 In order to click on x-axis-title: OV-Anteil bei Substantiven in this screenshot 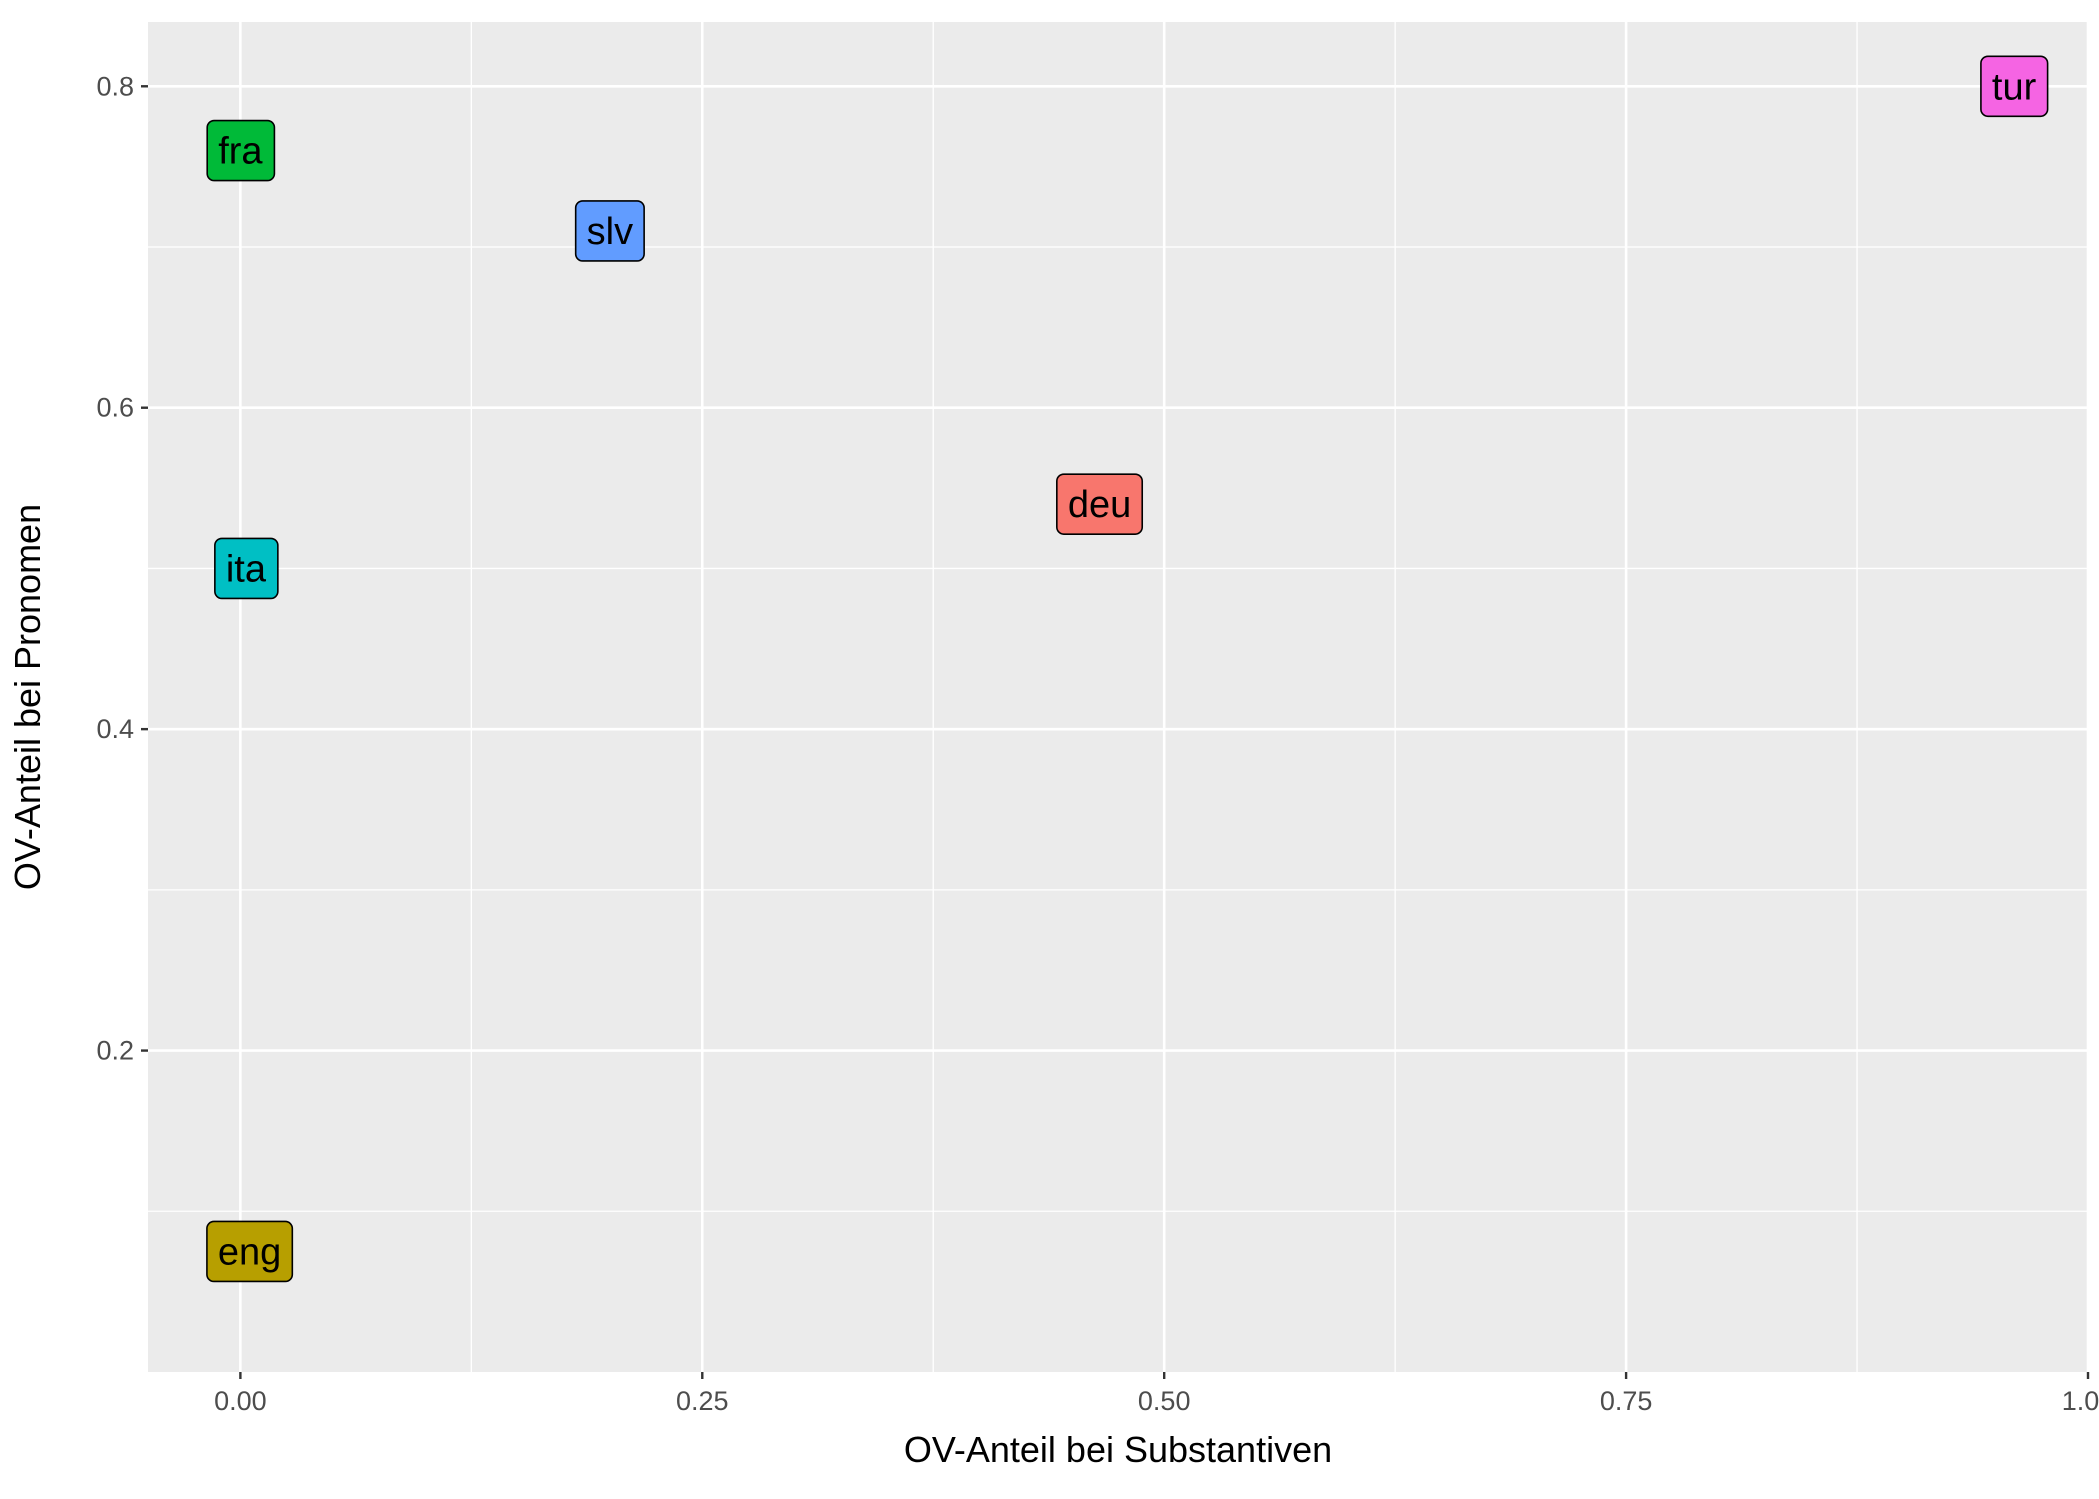, I will do `click(1118, 1449)`.